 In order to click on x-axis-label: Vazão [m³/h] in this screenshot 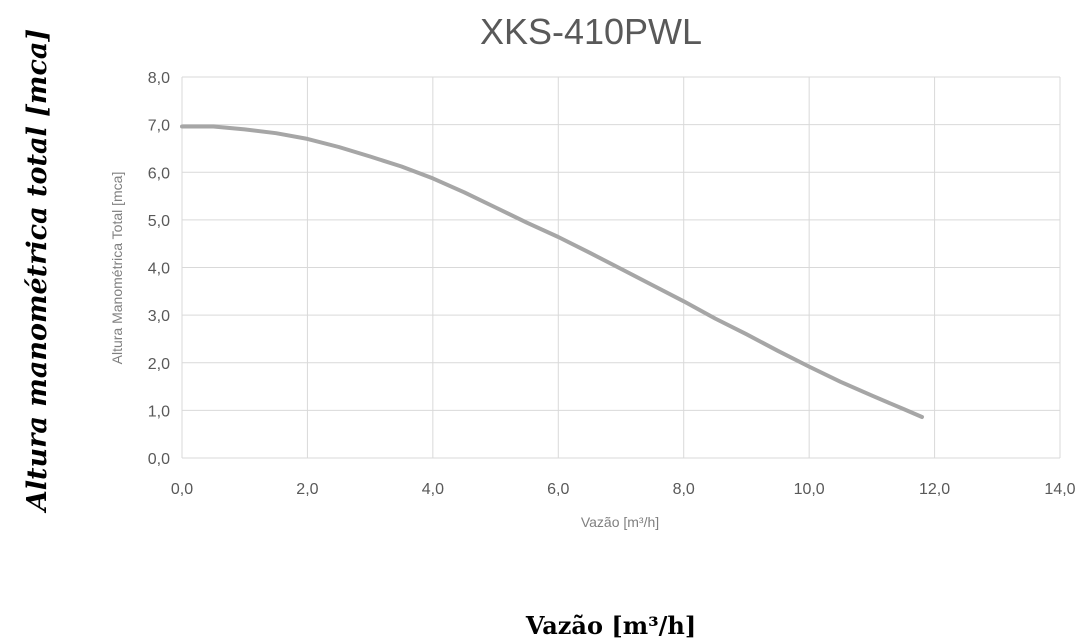, I will do `click(620, 522)`.